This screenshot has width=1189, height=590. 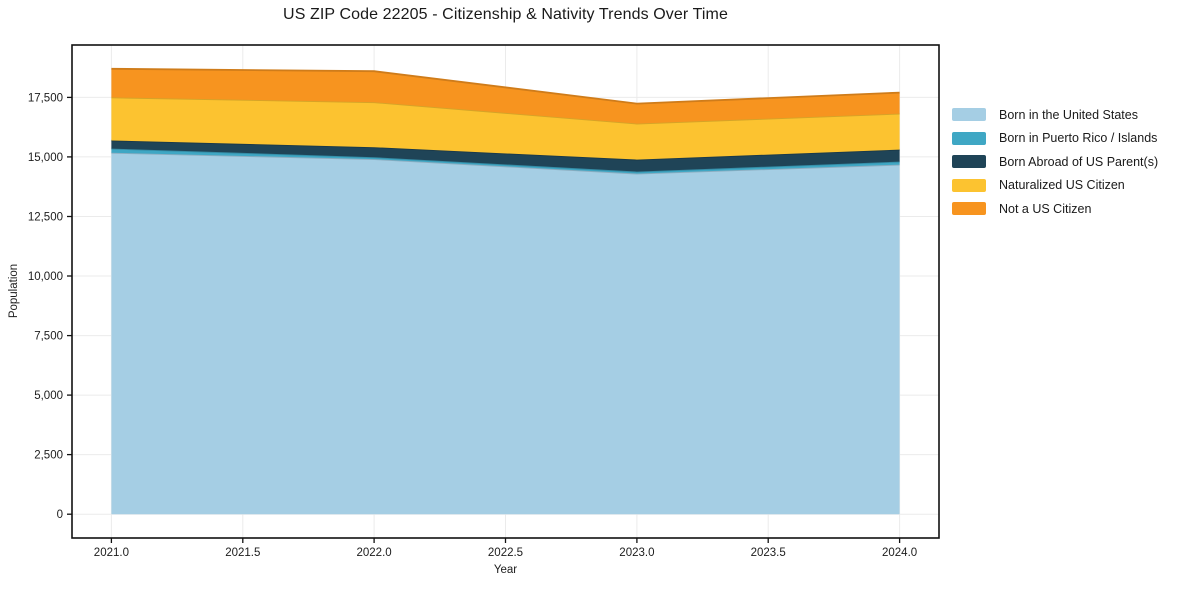 I want to click on legend-item: Born in Puerto Rico / Islands, so click(x=1055, y=139).